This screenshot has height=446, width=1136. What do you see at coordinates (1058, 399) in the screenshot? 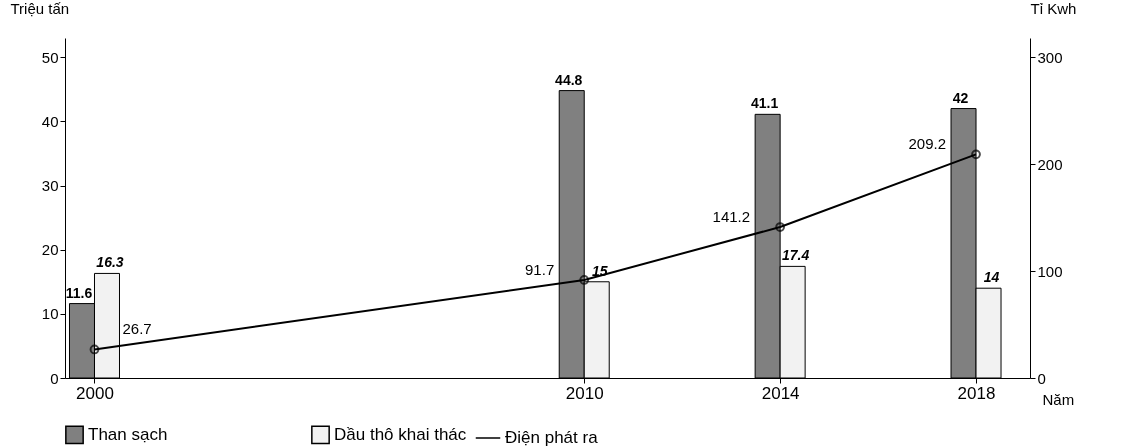
I see `x-axis-title: Năm` at bounding box center [1058, 399].